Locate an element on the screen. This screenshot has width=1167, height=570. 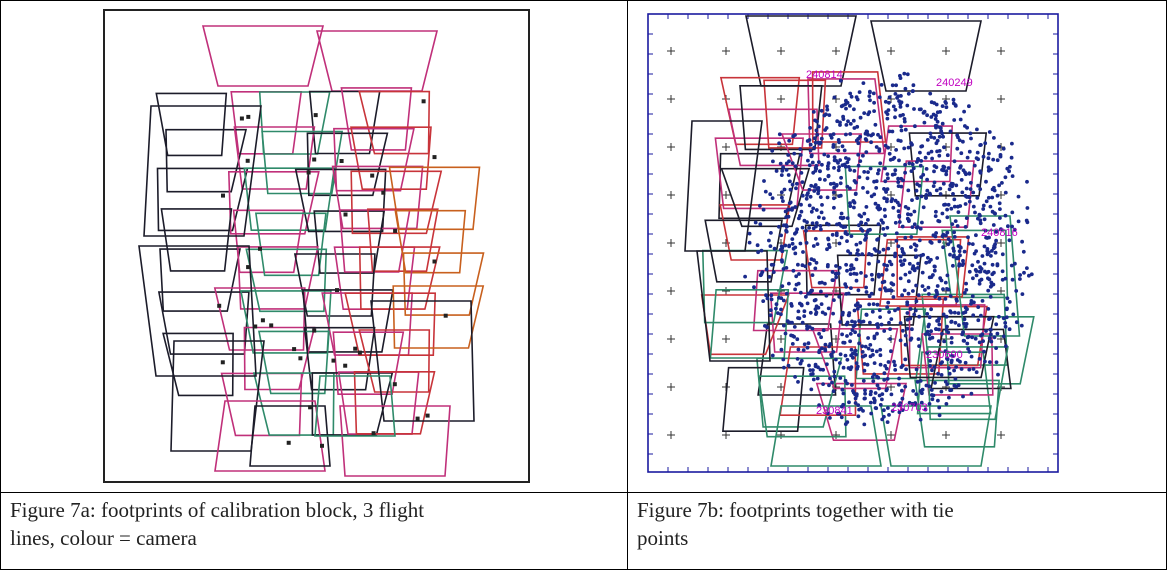
point-id-label: 240249 is located at coordinates (954, 83).